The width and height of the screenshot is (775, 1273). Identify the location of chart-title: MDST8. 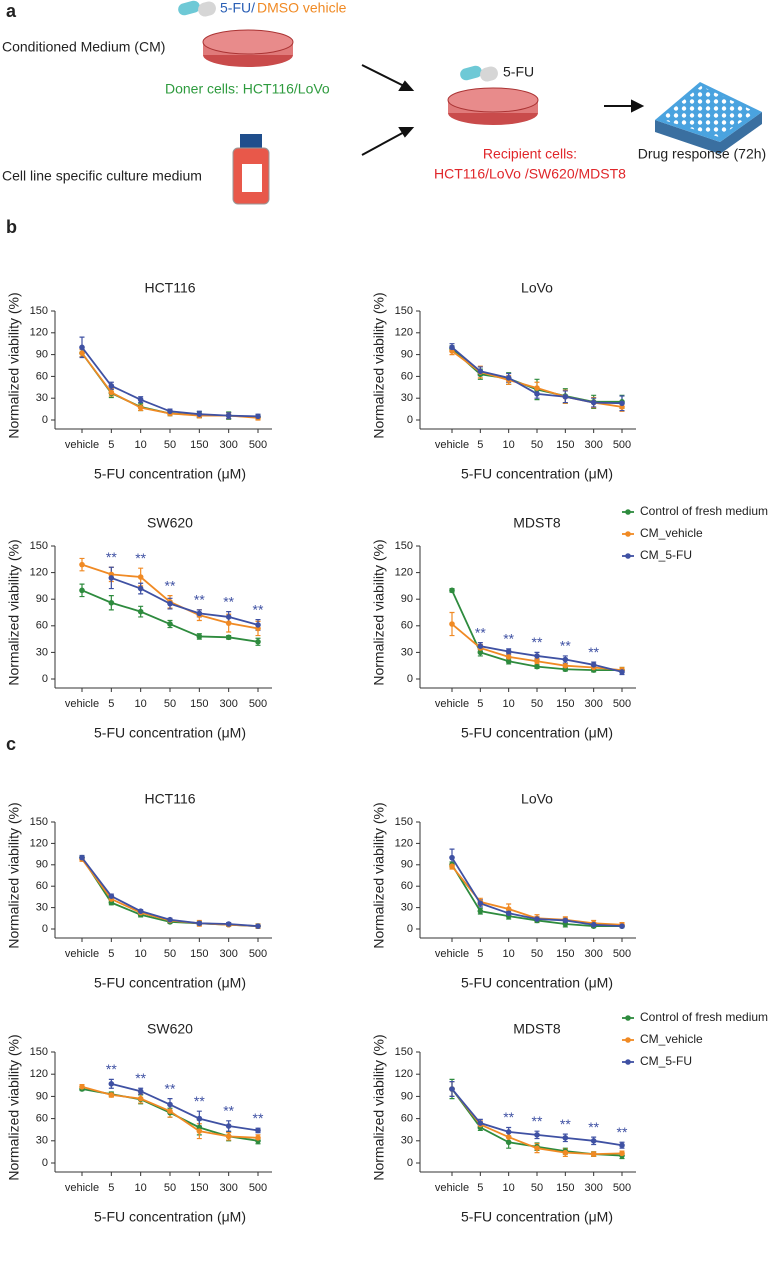
(537, 523).